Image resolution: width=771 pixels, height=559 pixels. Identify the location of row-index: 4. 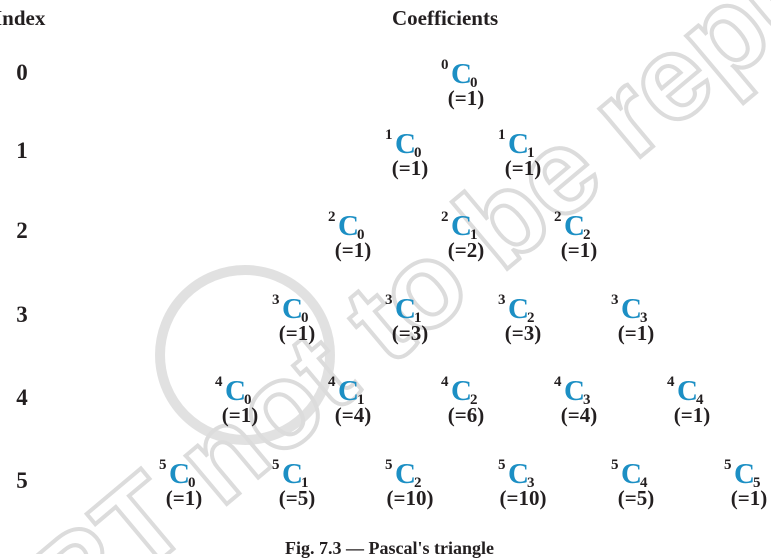
(22, 397).